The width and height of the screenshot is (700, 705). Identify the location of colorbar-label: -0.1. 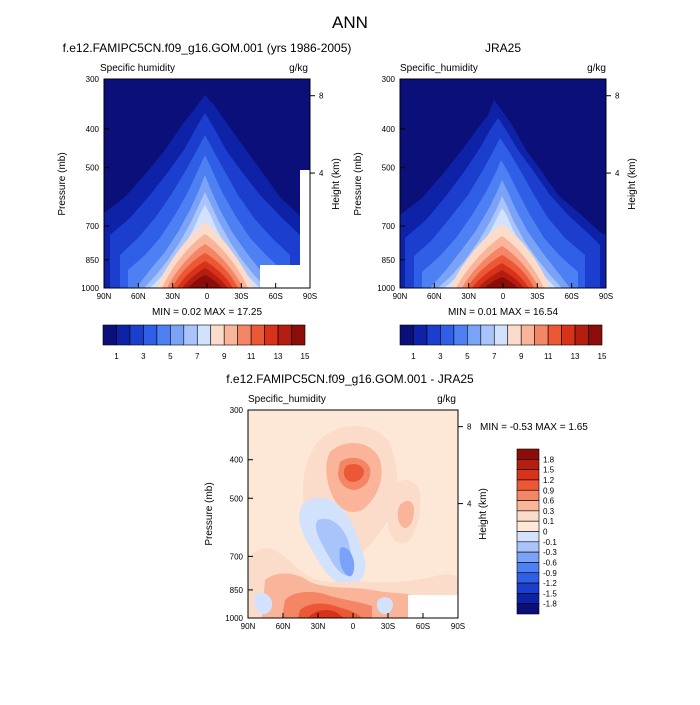
(550, 542).